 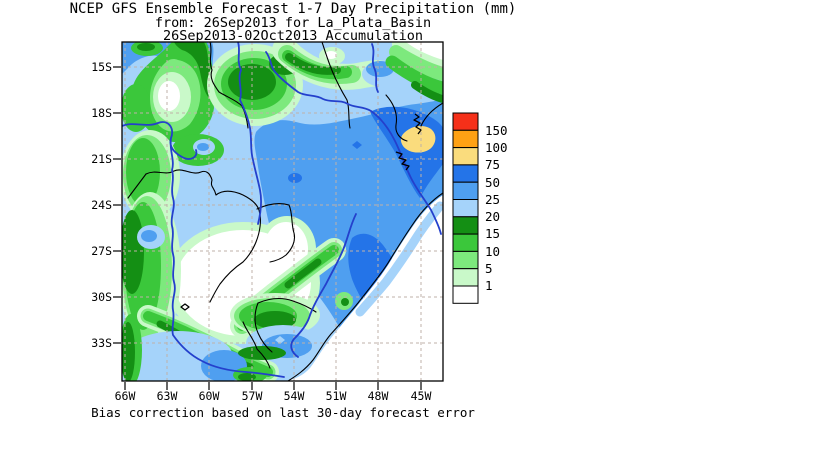 What do you see at coordinates (293, 36) in the screenshot?
I see `title-line-3: 26Sep2013-02Oct2013 Accumulation` at bounding box center [293, 36].